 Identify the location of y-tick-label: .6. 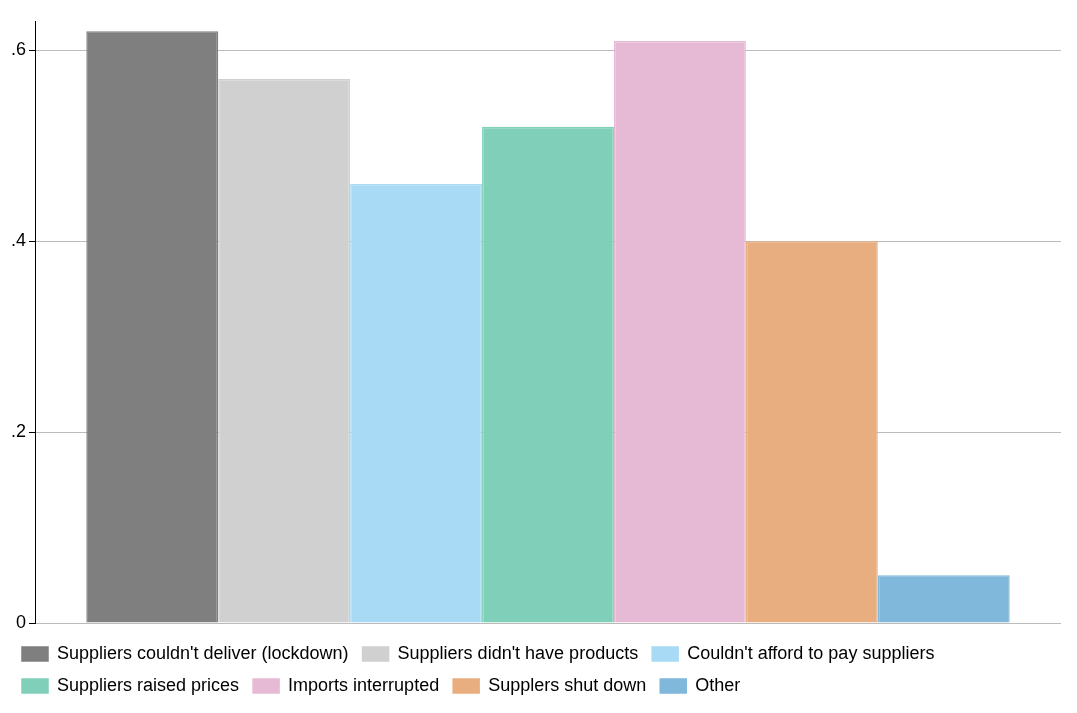
(19, 49).